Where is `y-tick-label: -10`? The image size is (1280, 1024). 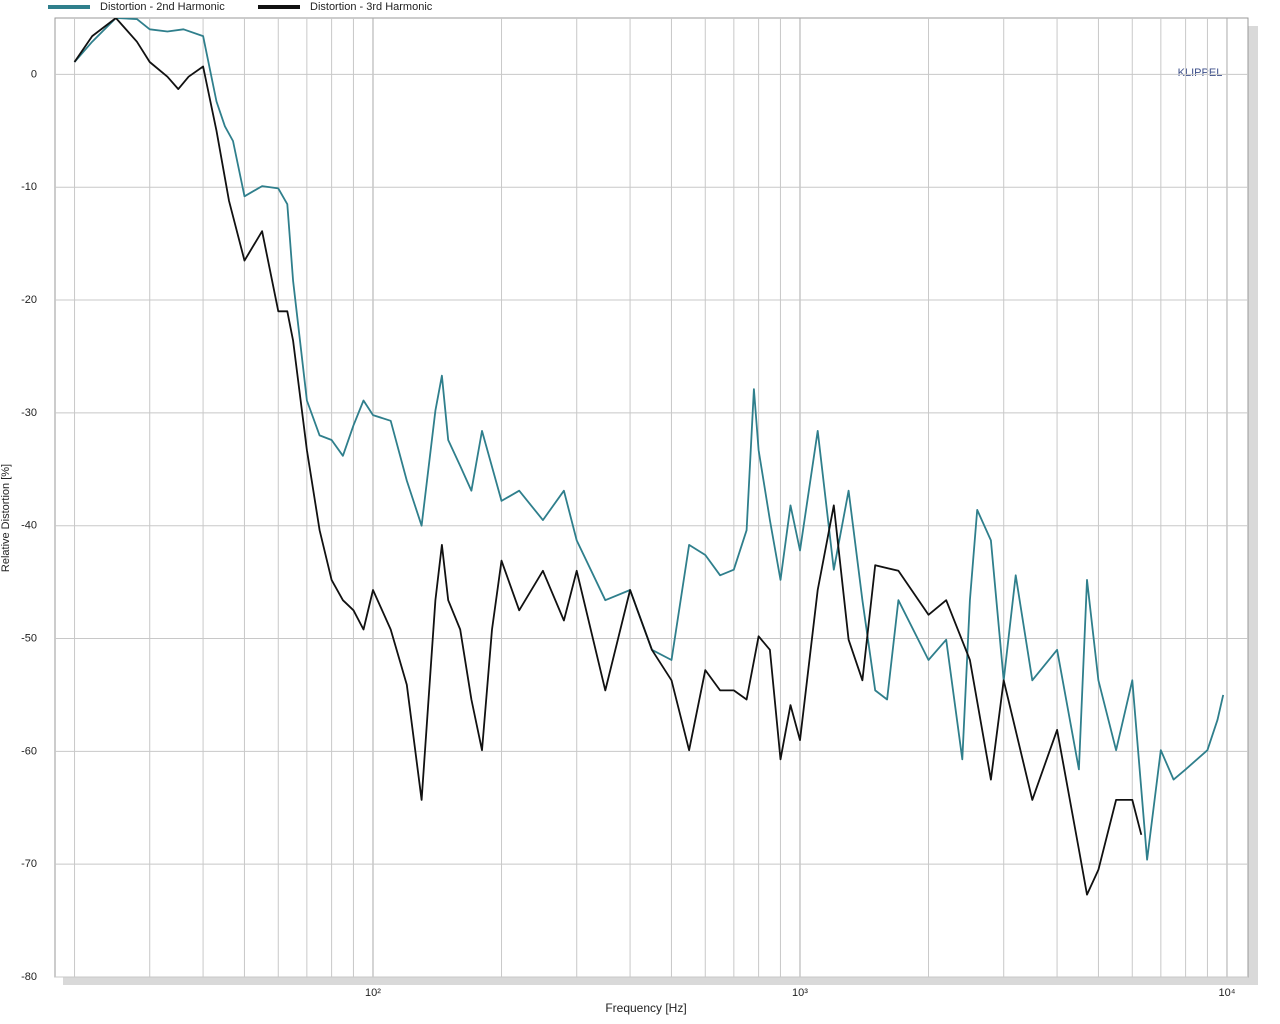 y-tick-label: -10 is located at coordinates (29, 187).